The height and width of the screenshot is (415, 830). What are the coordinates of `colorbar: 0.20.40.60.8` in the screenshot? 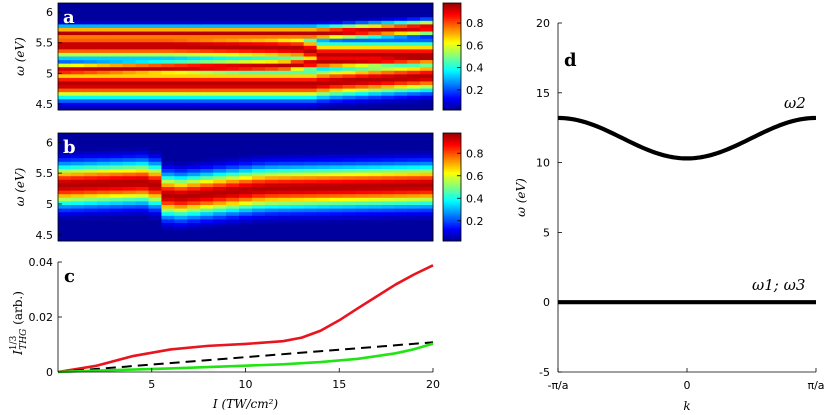 It's located at (463, 187).